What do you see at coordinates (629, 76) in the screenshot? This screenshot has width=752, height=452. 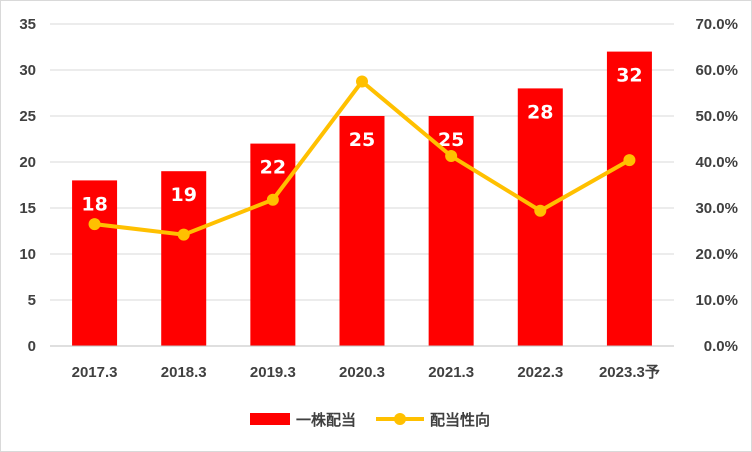 I see `bar-data-label: 32` at bounding box center [629, 76].